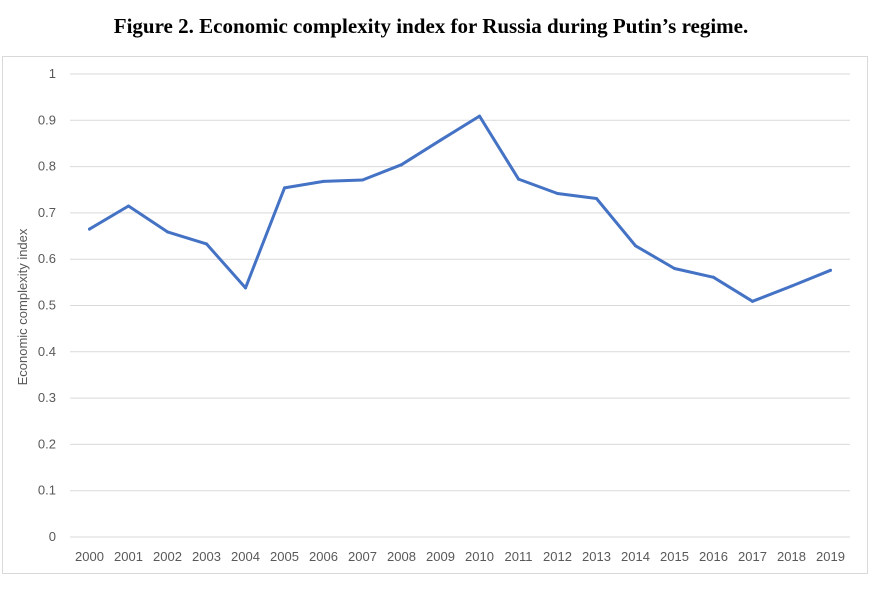 The image size is (892, 595). Describe the element at coordinates (519, 556) in the screenshot. I see `x-tick-label: 2011` at that location.